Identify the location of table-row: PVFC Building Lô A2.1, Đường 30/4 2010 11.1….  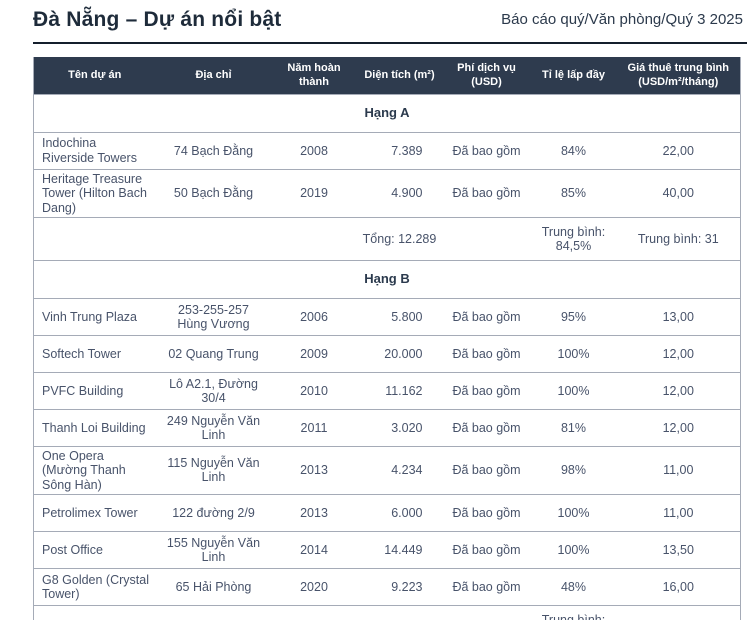
(387, 390).